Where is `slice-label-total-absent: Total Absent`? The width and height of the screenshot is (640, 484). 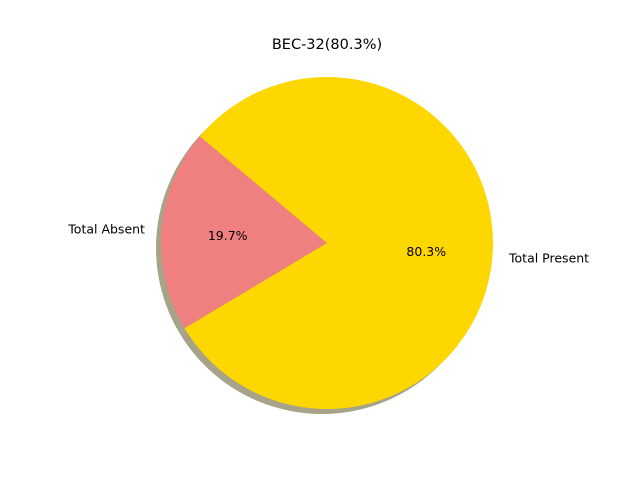 slice-label-total-absent: Total Absent is located at coordinates (106, 229).